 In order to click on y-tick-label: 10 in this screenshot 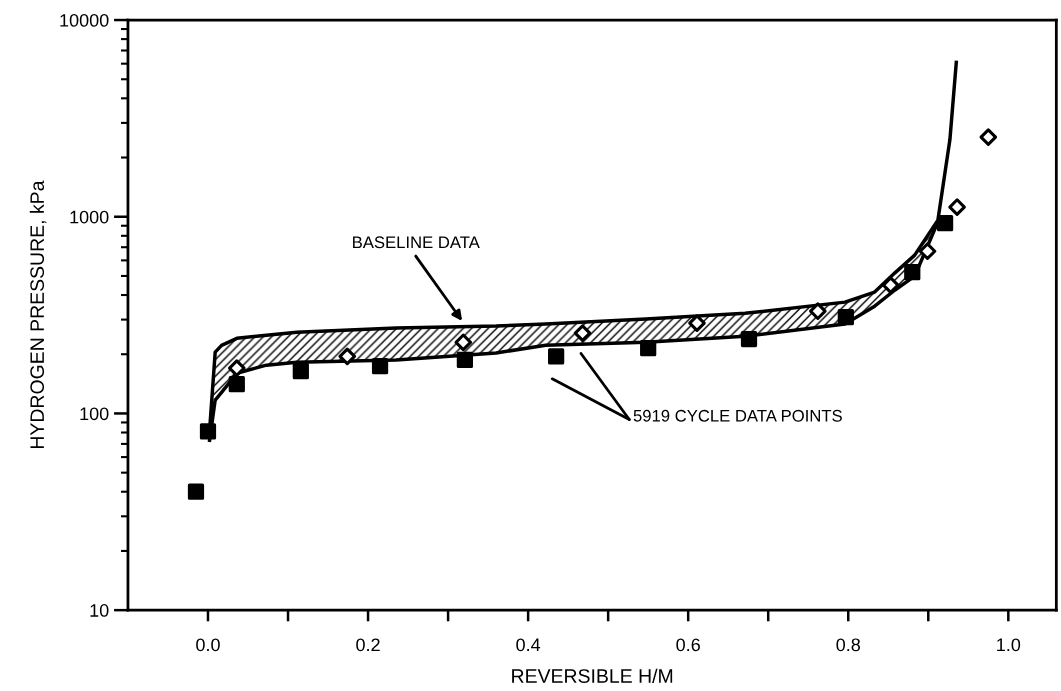, I will do `click(99, 610)`.